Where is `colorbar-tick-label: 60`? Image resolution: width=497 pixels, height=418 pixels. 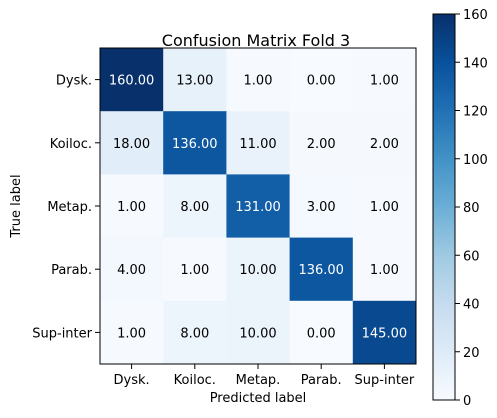 colorbar-tick-label: 60 is located at coordinates (471, 256).